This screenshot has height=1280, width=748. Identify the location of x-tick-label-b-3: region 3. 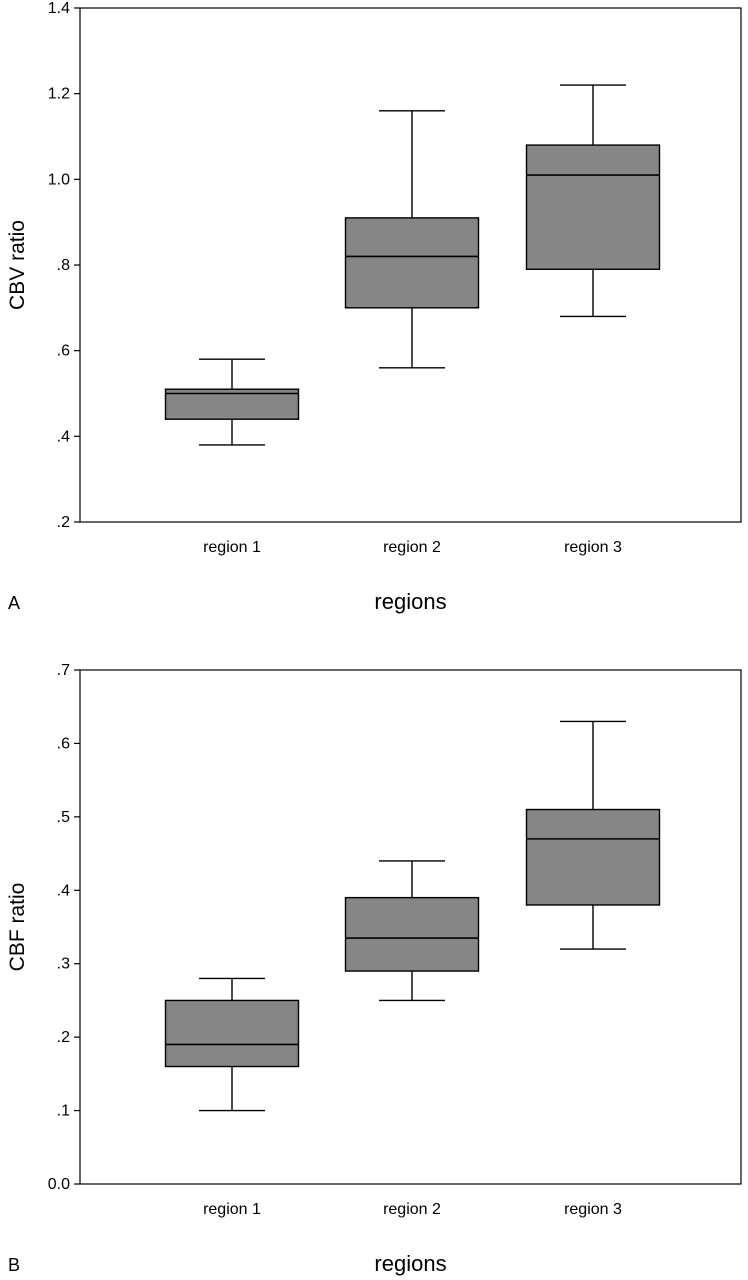
(593, 1209).